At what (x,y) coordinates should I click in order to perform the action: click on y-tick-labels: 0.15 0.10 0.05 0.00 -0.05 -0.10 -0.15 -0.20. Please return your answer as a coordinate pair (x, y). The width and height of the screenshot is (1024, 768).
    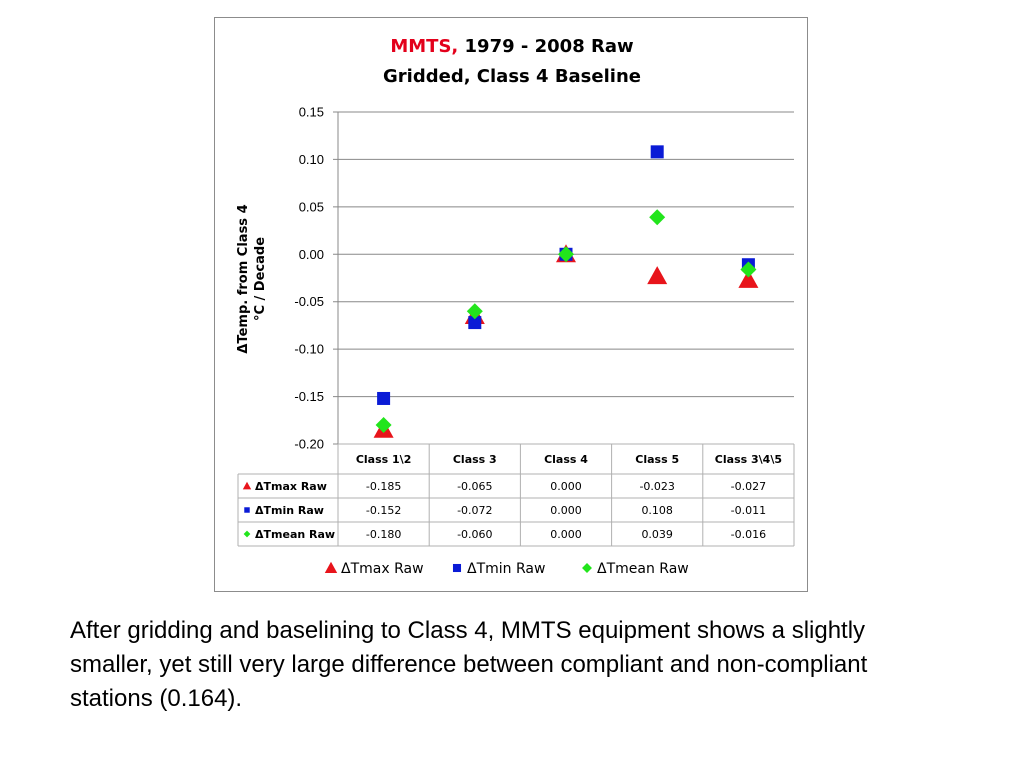
    Looking at the image, I should click on (309, 278).